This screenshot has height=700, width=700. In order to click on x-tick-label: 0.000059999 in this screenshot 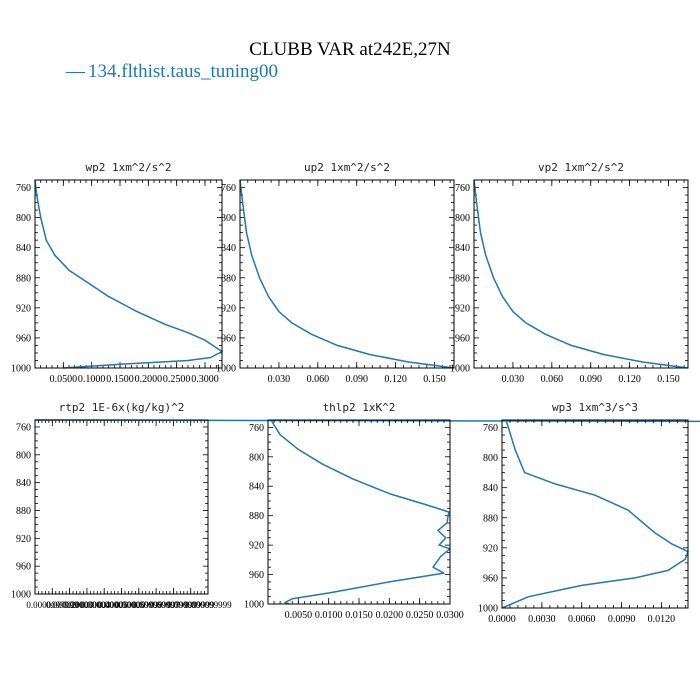, I will do `click(139, 605)`.